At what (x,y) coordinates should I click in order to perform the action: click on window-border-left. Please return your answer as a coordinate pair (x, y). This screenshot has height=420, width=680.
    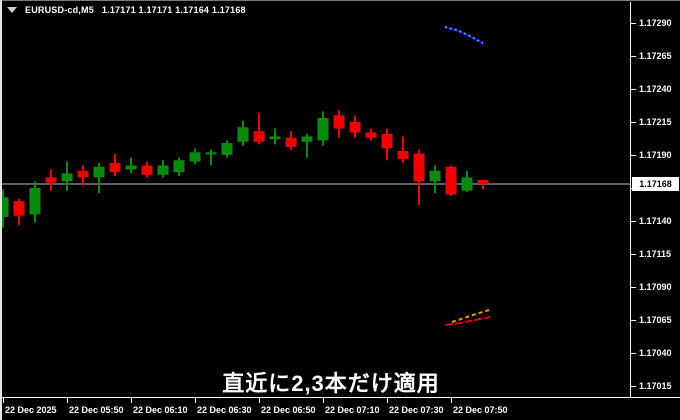
    Looking at the image, I should click on (1, 210).